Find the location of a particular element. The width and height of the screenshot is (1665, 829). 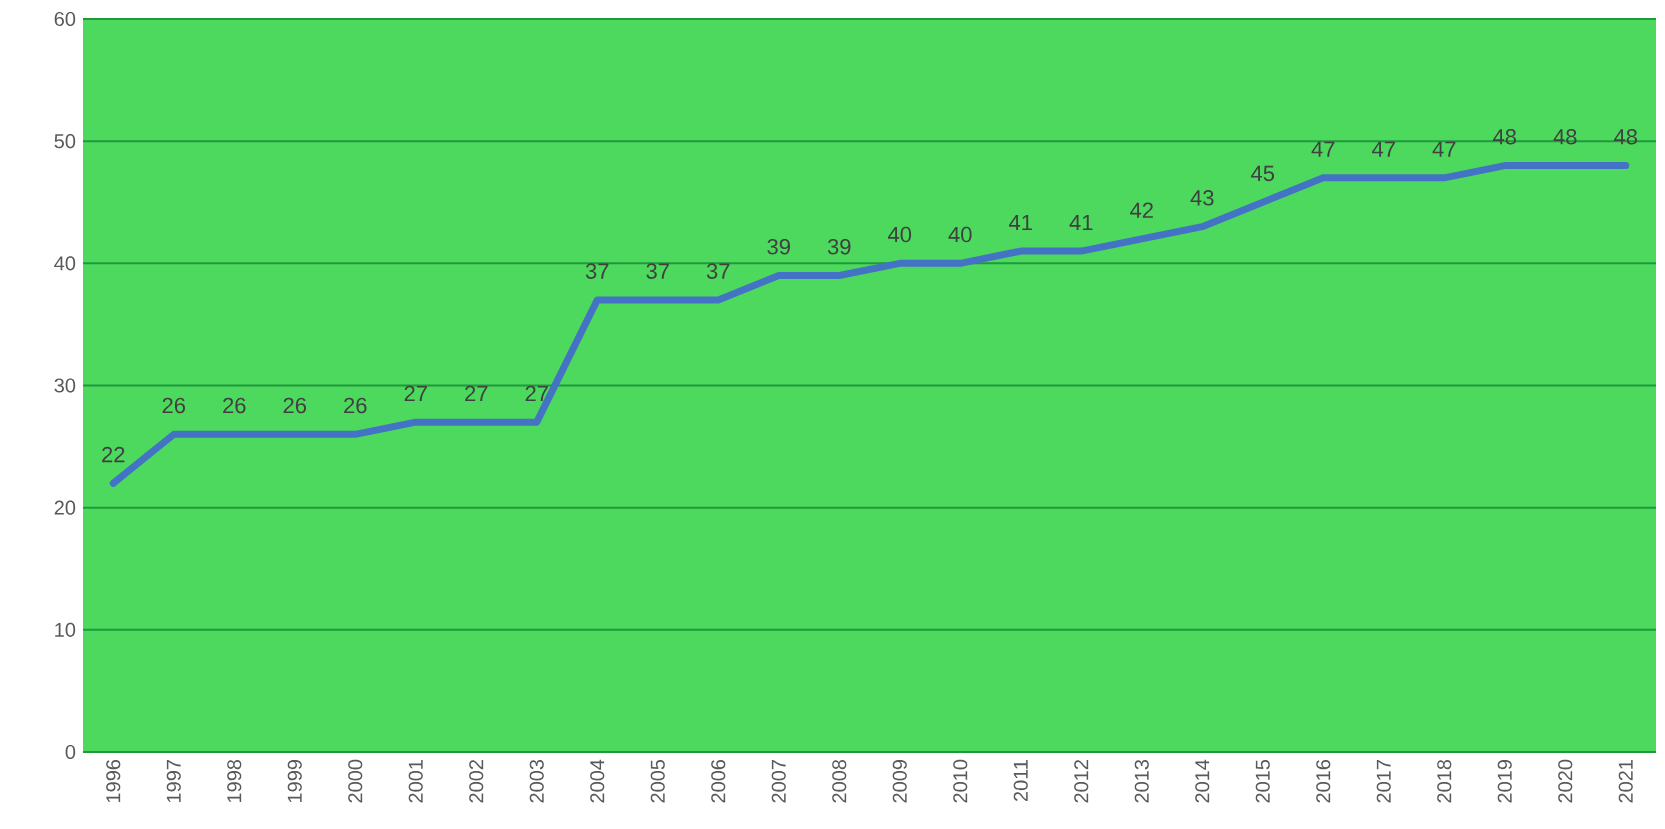

x-tick-label: 2017 is located at coordinates (1383, 781).